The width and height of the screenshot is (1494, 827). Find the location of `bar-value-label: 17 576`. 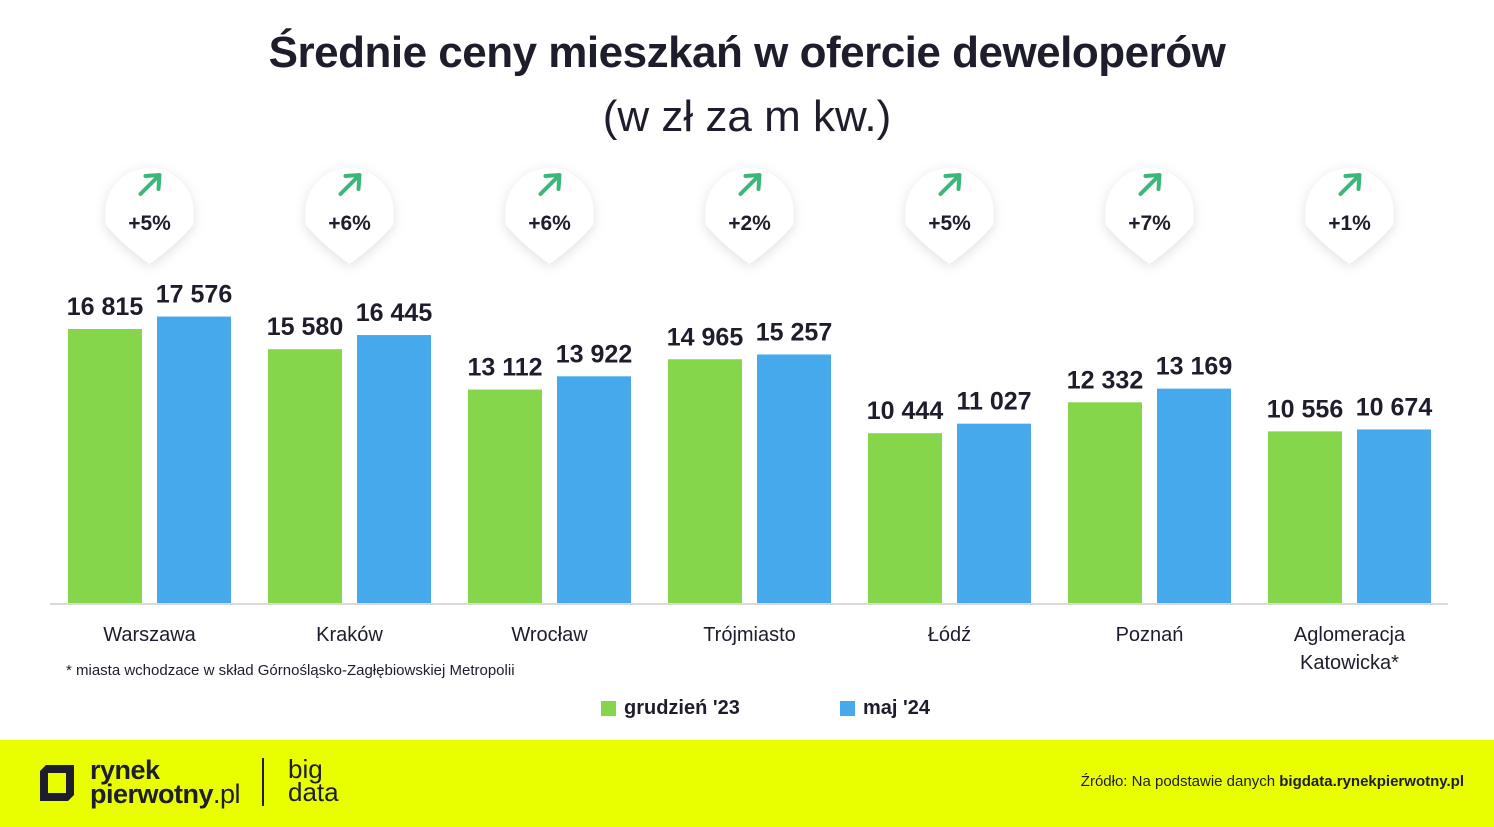

bar-value-label: 17 576 is located at coordinates (194, 295).